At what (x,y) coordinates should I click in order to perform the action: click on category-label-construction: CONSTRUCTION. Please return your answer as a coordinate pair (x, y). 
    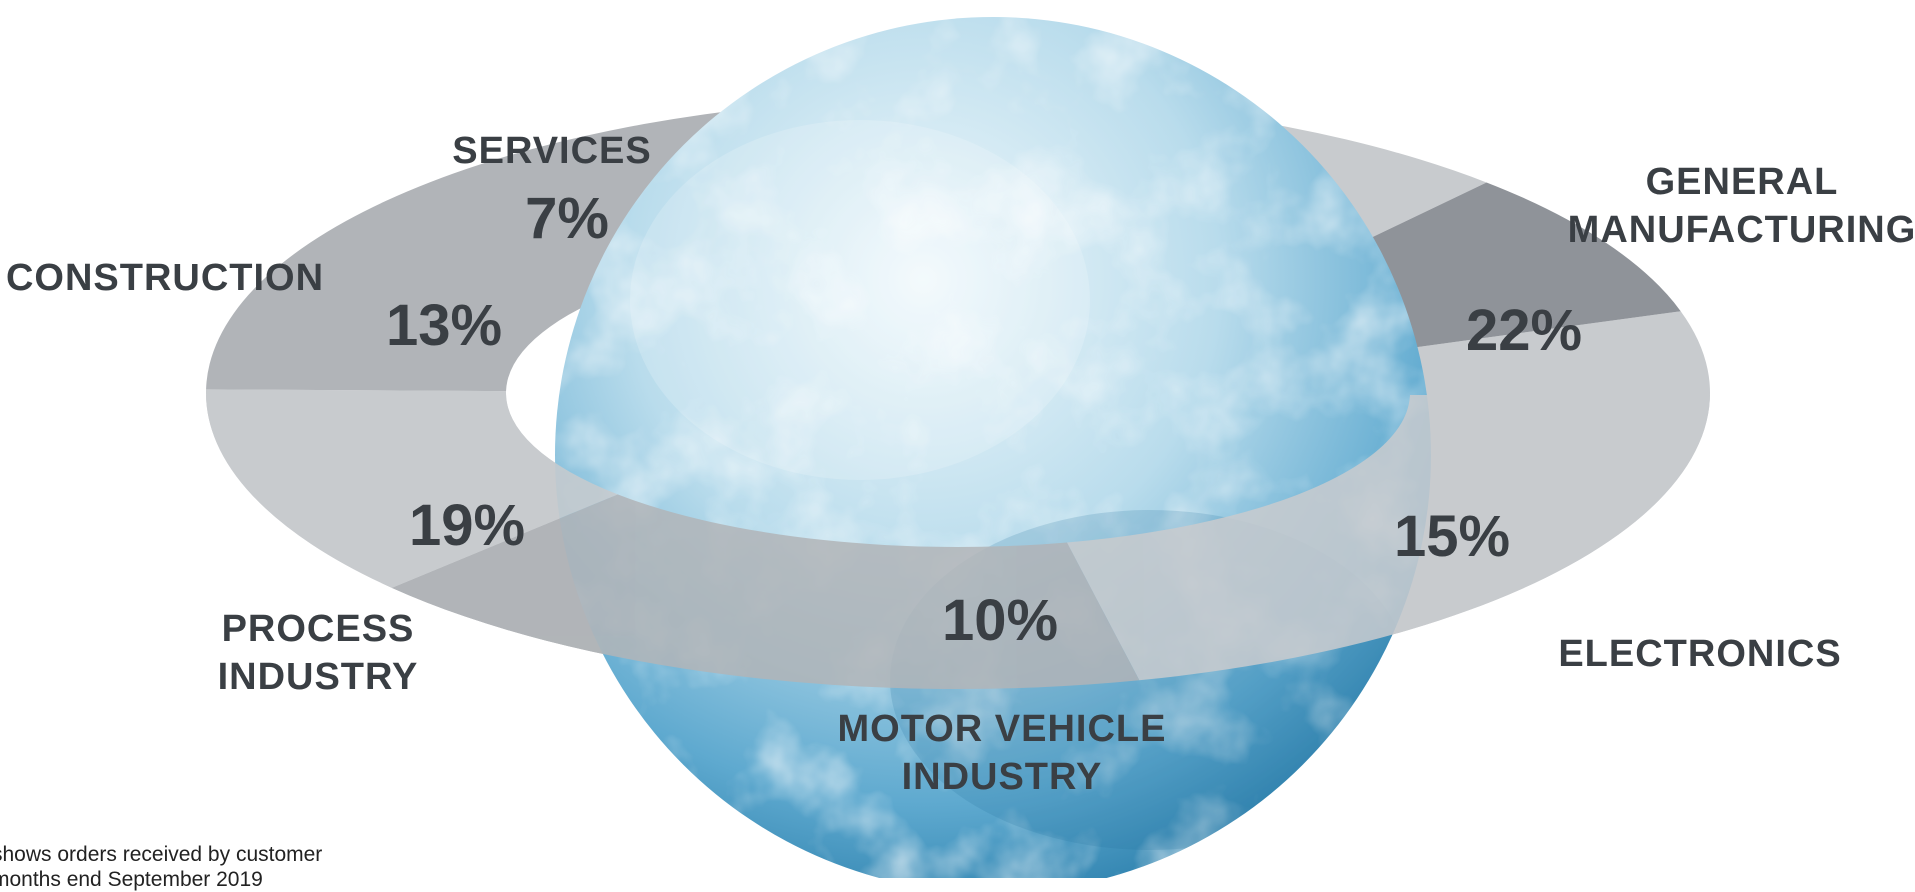
    Looking at the image, I should click on (165, 278).